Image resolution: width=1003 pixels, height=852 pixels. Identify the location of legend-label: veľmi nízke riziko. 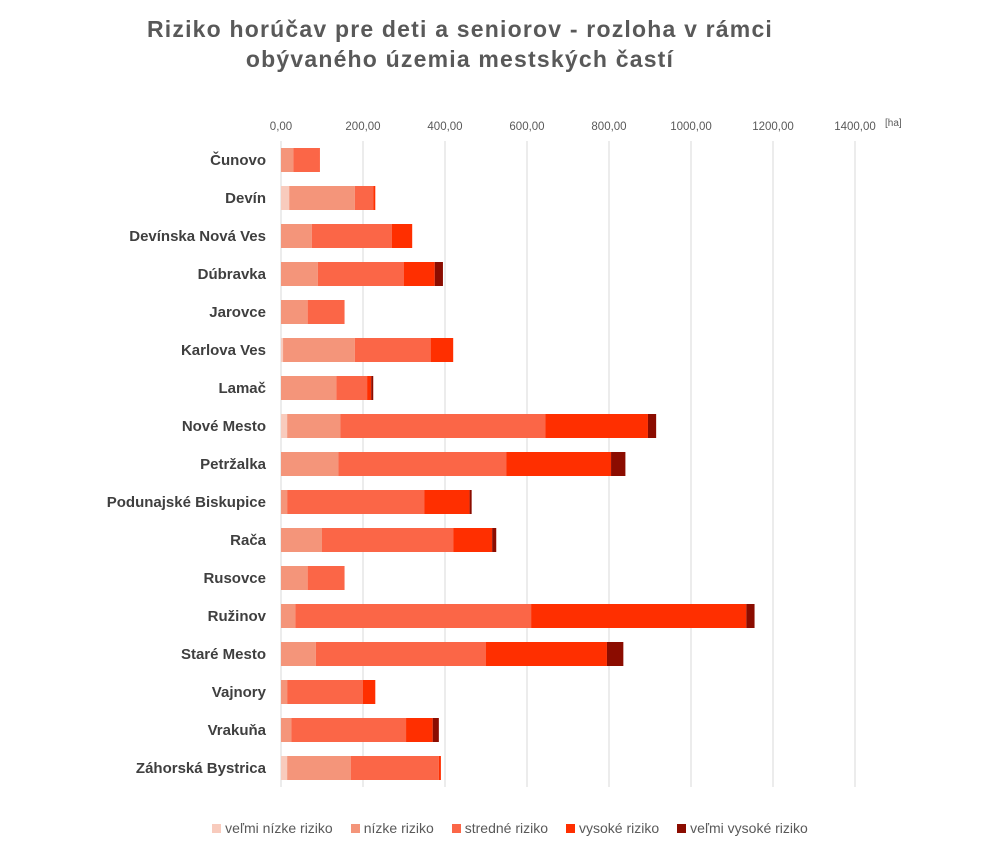
(279, 828).